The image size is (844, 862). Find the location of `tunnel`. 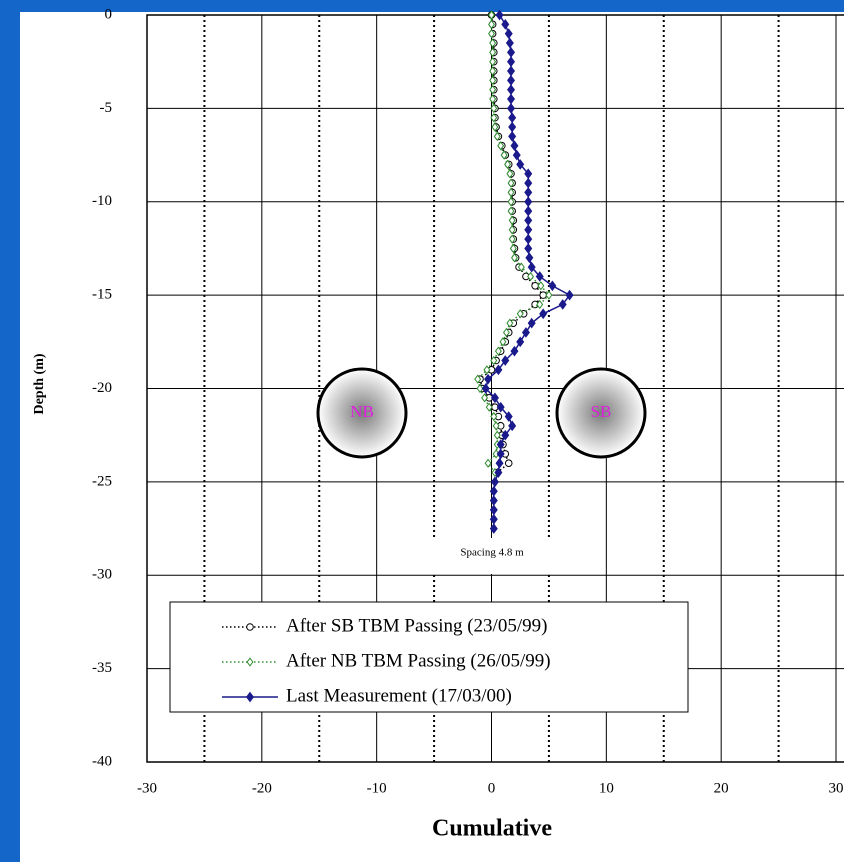

tunnel is located at coordinates (601, 413).